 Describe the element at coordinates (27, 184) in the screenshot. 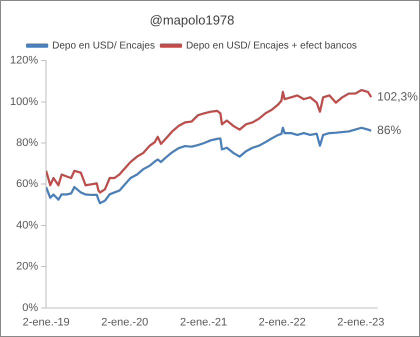

I see `y-tick-label: 60%` at that location.